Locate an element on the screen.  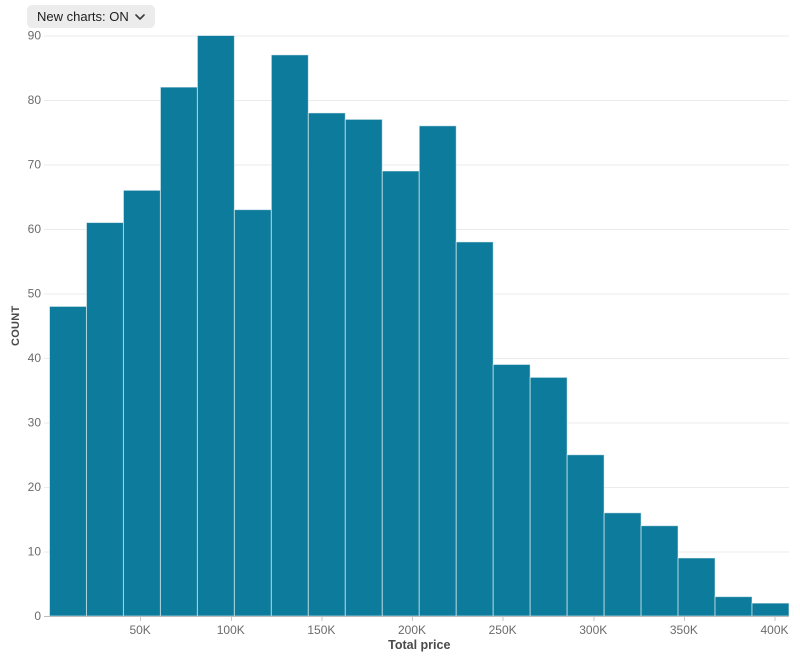
x-tick-label: 300K is located at coordinates (593, 630).